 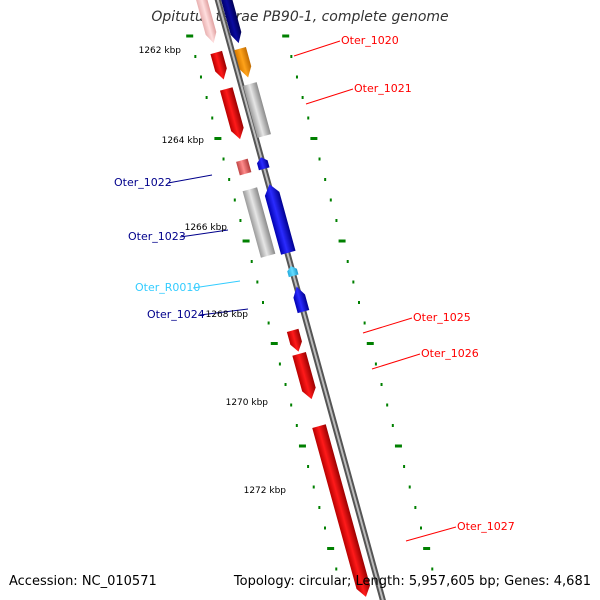 I want to click on gene-label: Oter_R0010, so click(x=167, y=287).